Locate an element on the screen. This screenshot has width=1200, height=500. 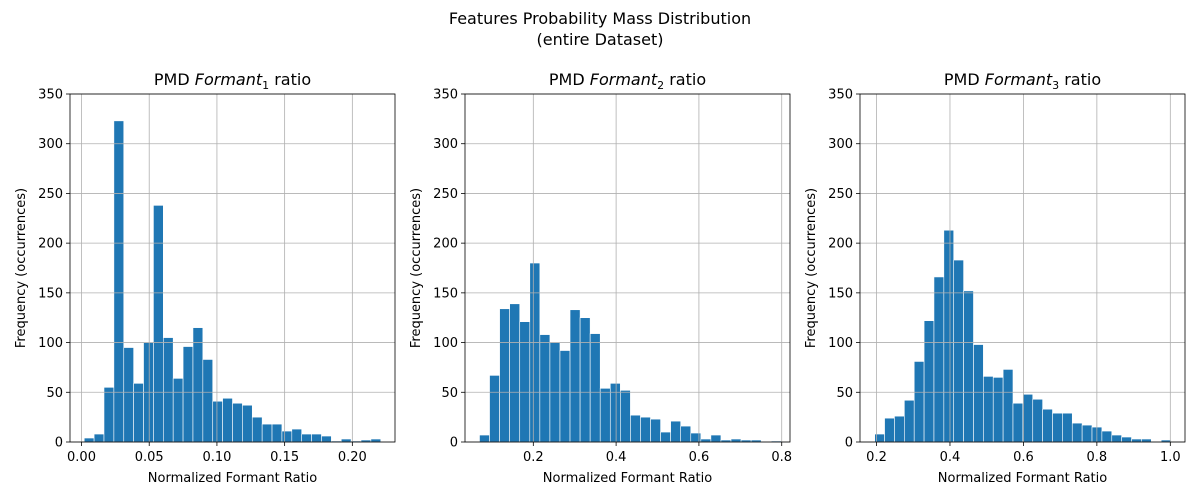
chart-title-subscript: 3 is located at coordinates (1055, 85).